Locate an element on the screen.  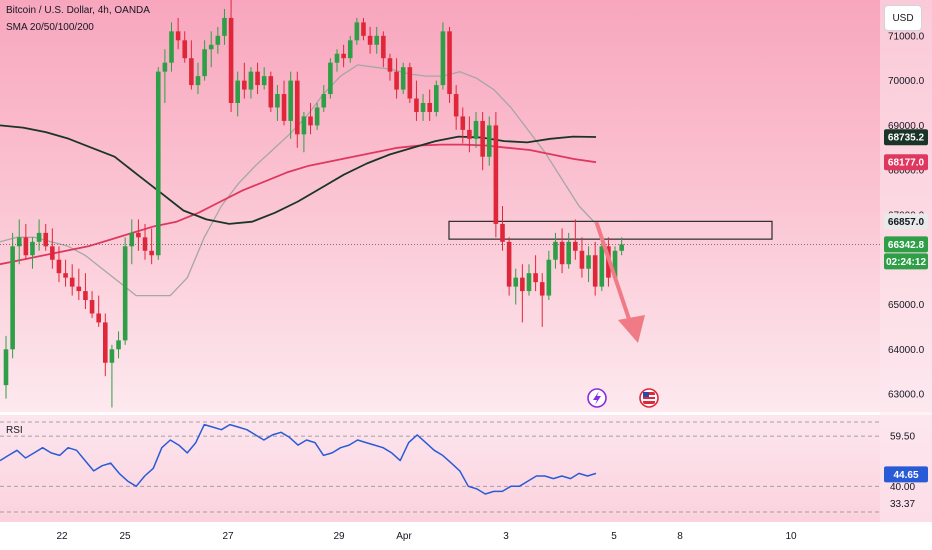
event-markers is located at coordinates (623, 398).